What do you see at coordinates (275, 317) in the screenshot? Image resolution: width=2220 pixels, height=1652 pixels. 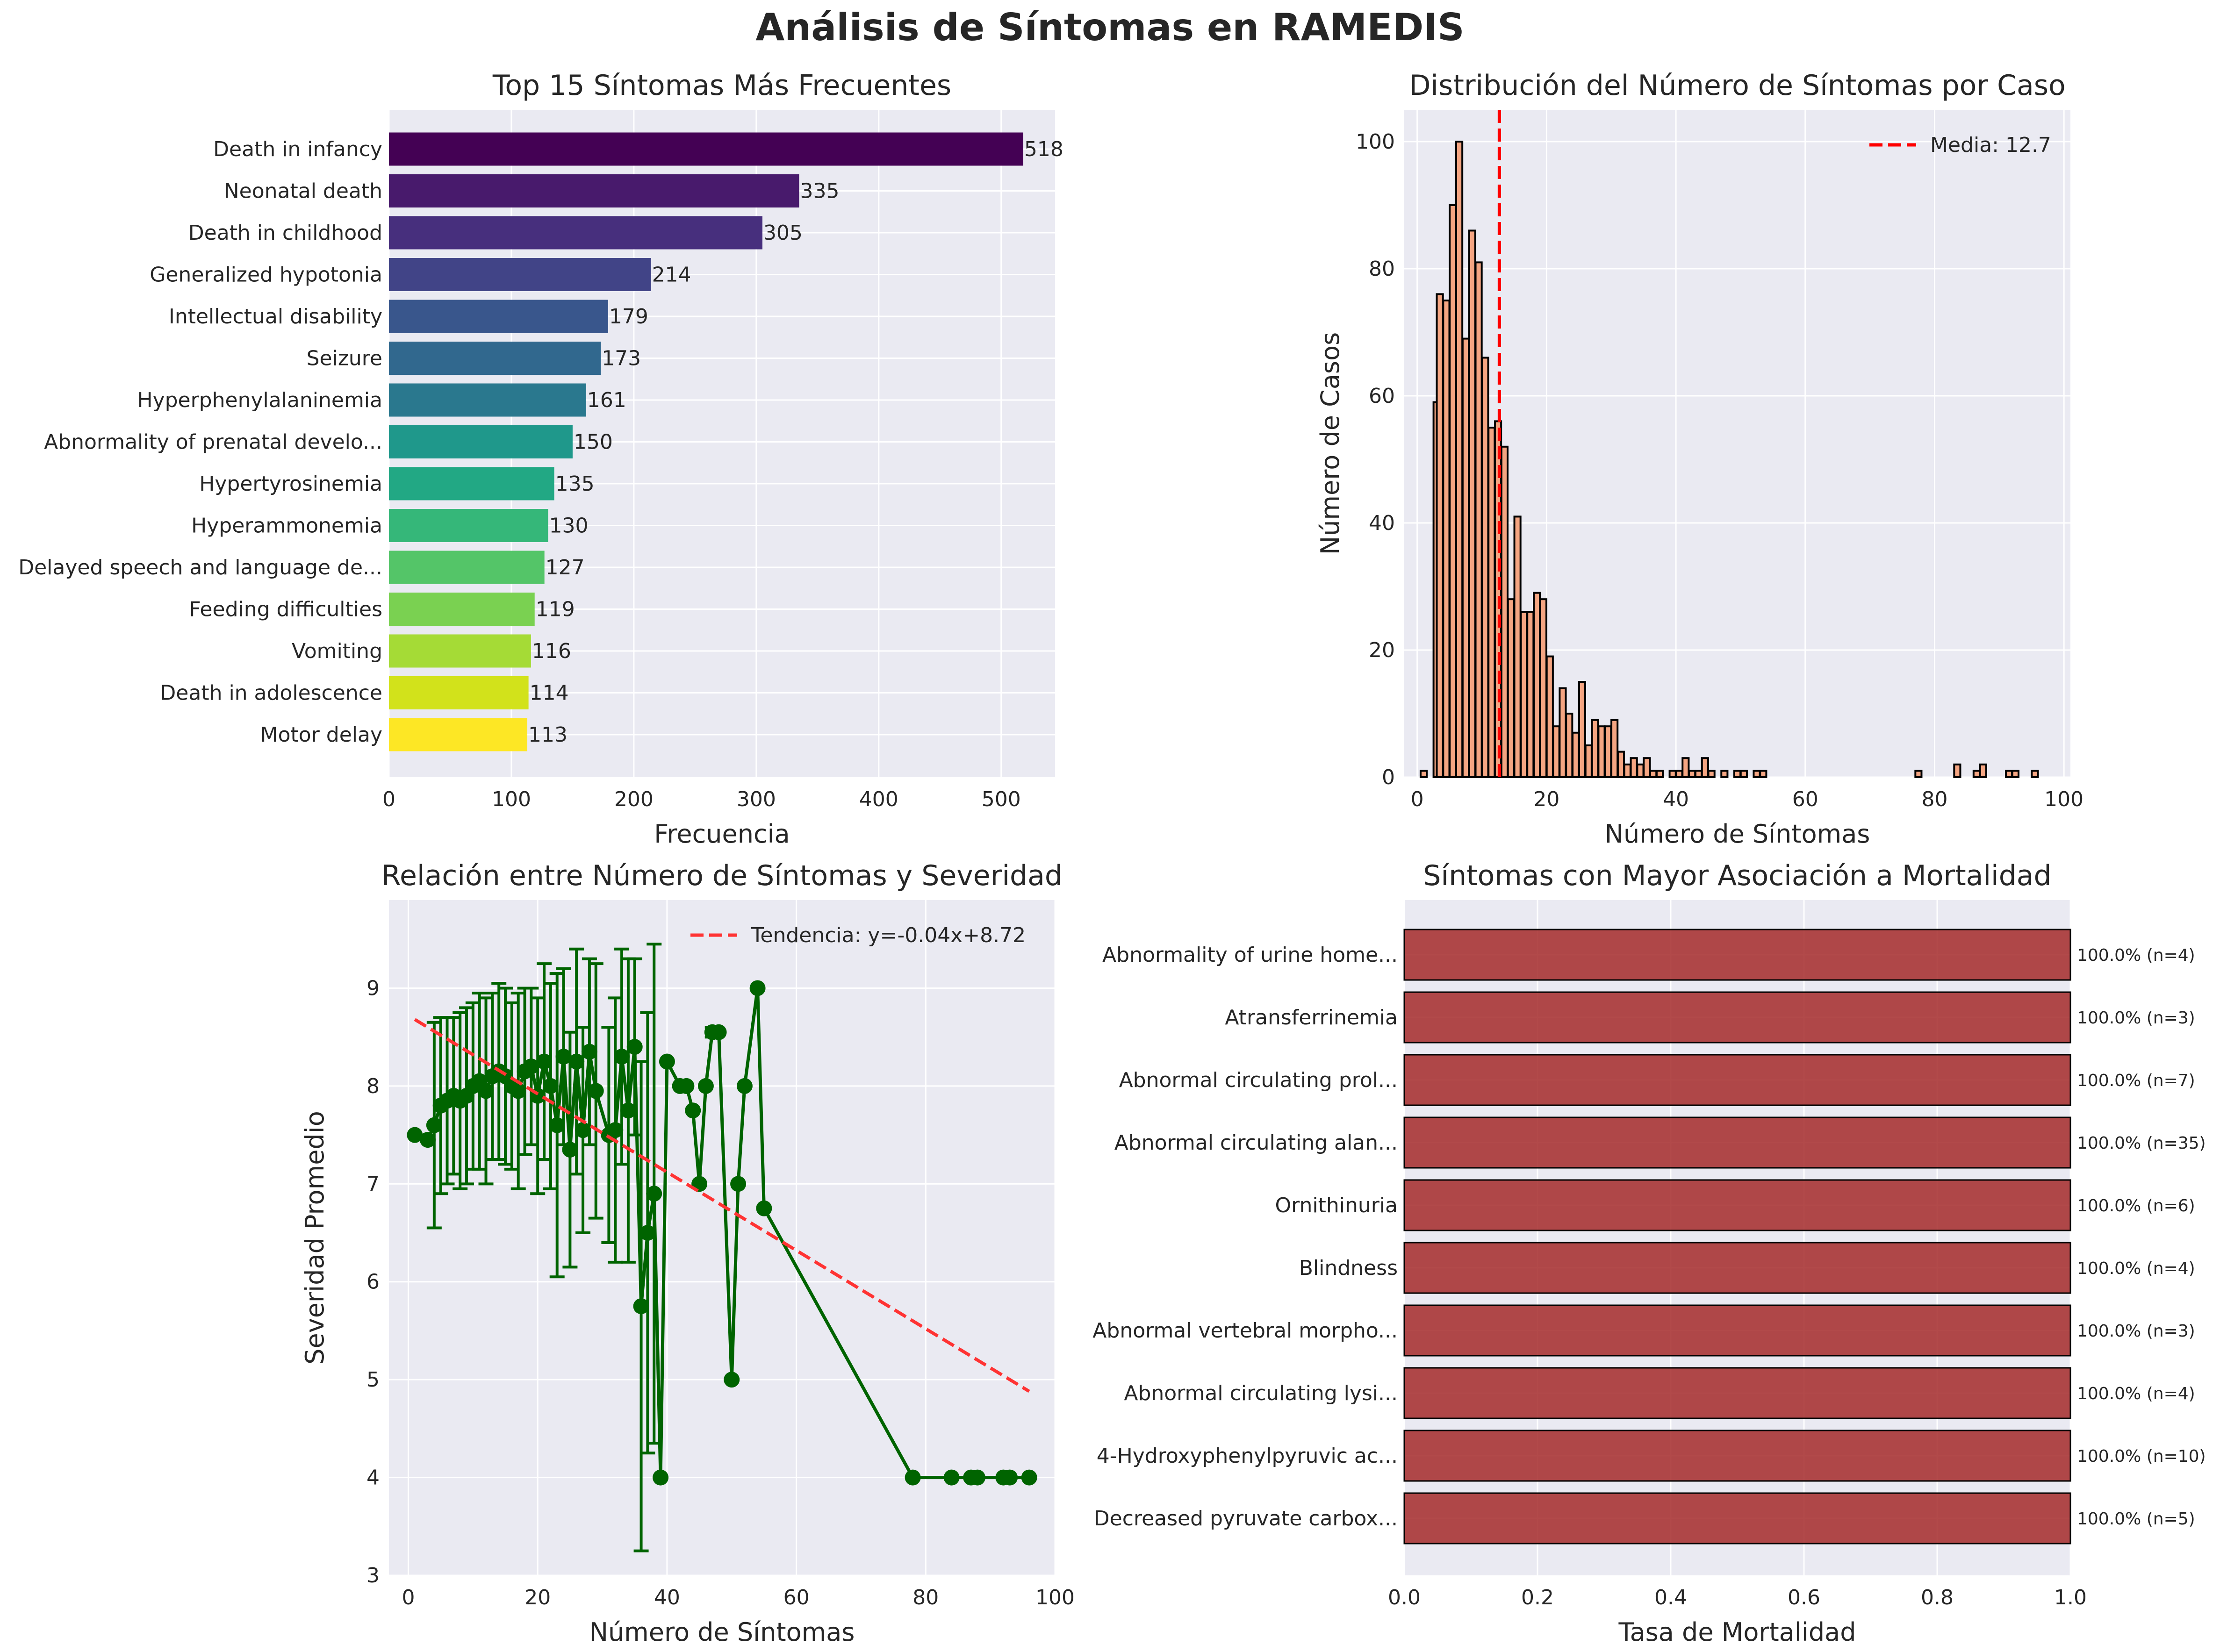 I see `y-tick-label: Intellectual disability` at bounding box center [275, 317].